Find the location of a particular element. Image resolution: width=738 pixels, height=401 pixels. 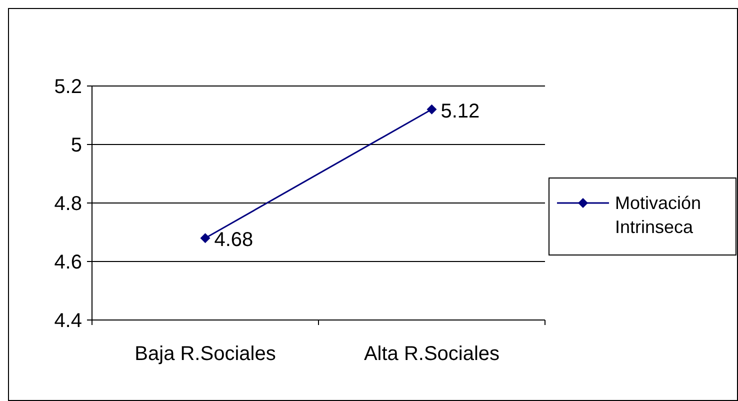

y-tick-label: 5.2 is located at coordinates (68, 87).